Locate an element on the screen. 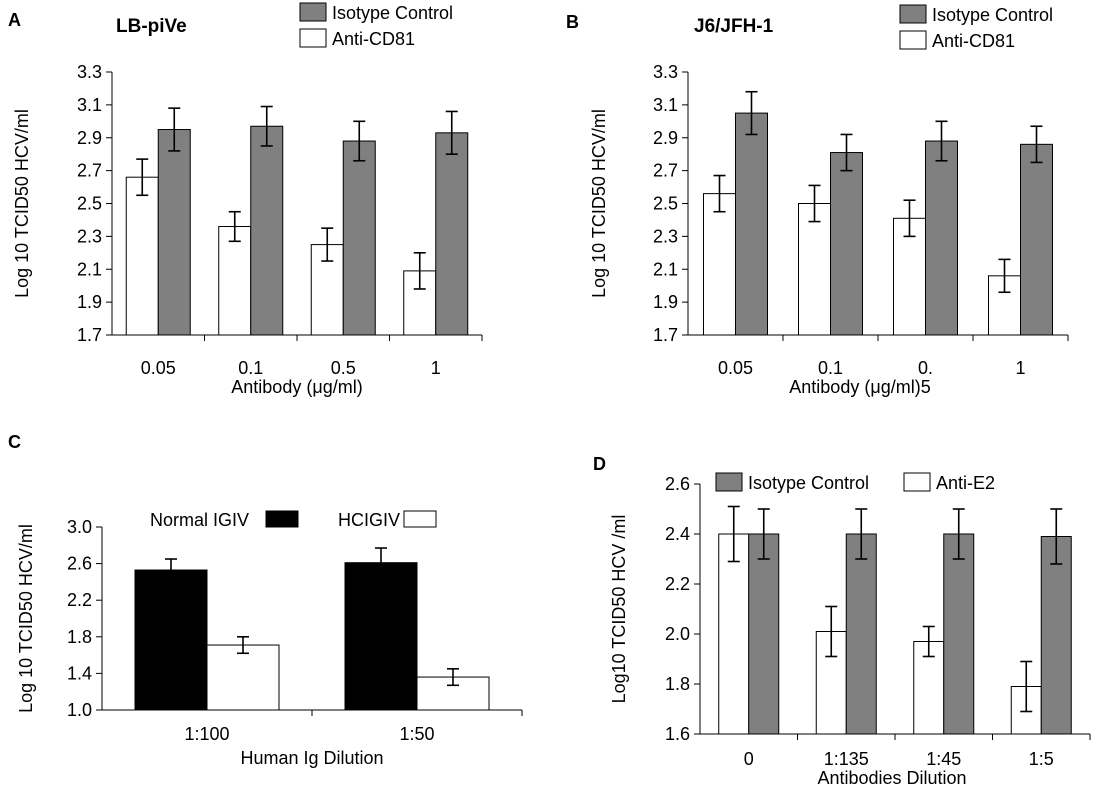  bar-hcigiv is located at coordinates (243, 677).